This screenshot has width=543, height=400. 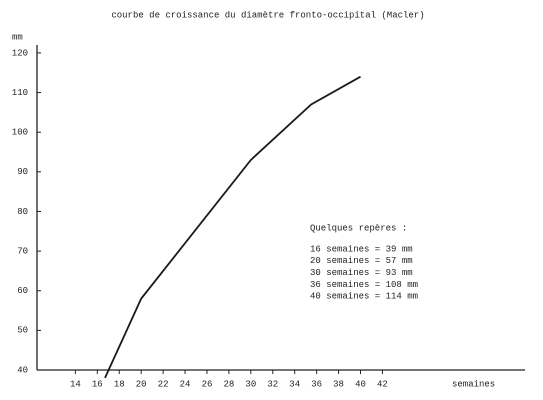 What do you see at coordinates (163, 384) in the screenshot?
I see `x-tick-label: 22` at bounding box center [163, 384].